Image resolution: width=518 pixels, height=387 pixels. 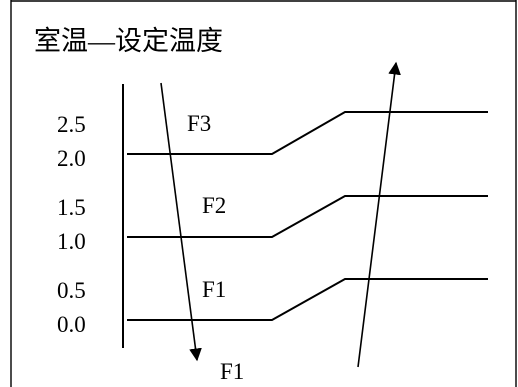 What do you see at coordinates (71, 207) in the screenshot?
I see `y-tick-label: 1.5` at bounding box center [71, 207].